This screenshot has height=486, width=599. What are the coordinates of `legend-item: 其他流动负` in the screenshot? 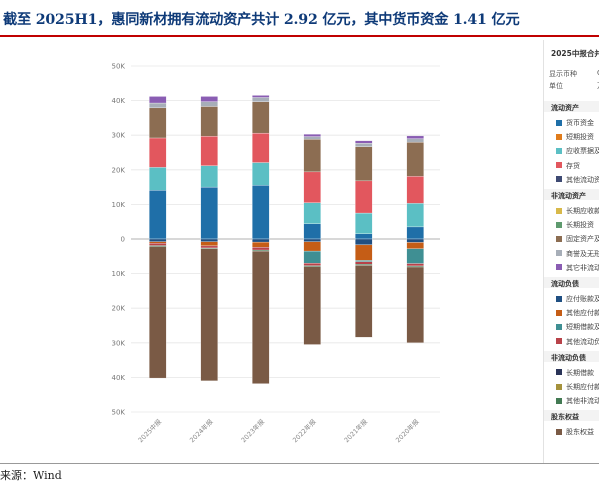 It's located at (577, 342).